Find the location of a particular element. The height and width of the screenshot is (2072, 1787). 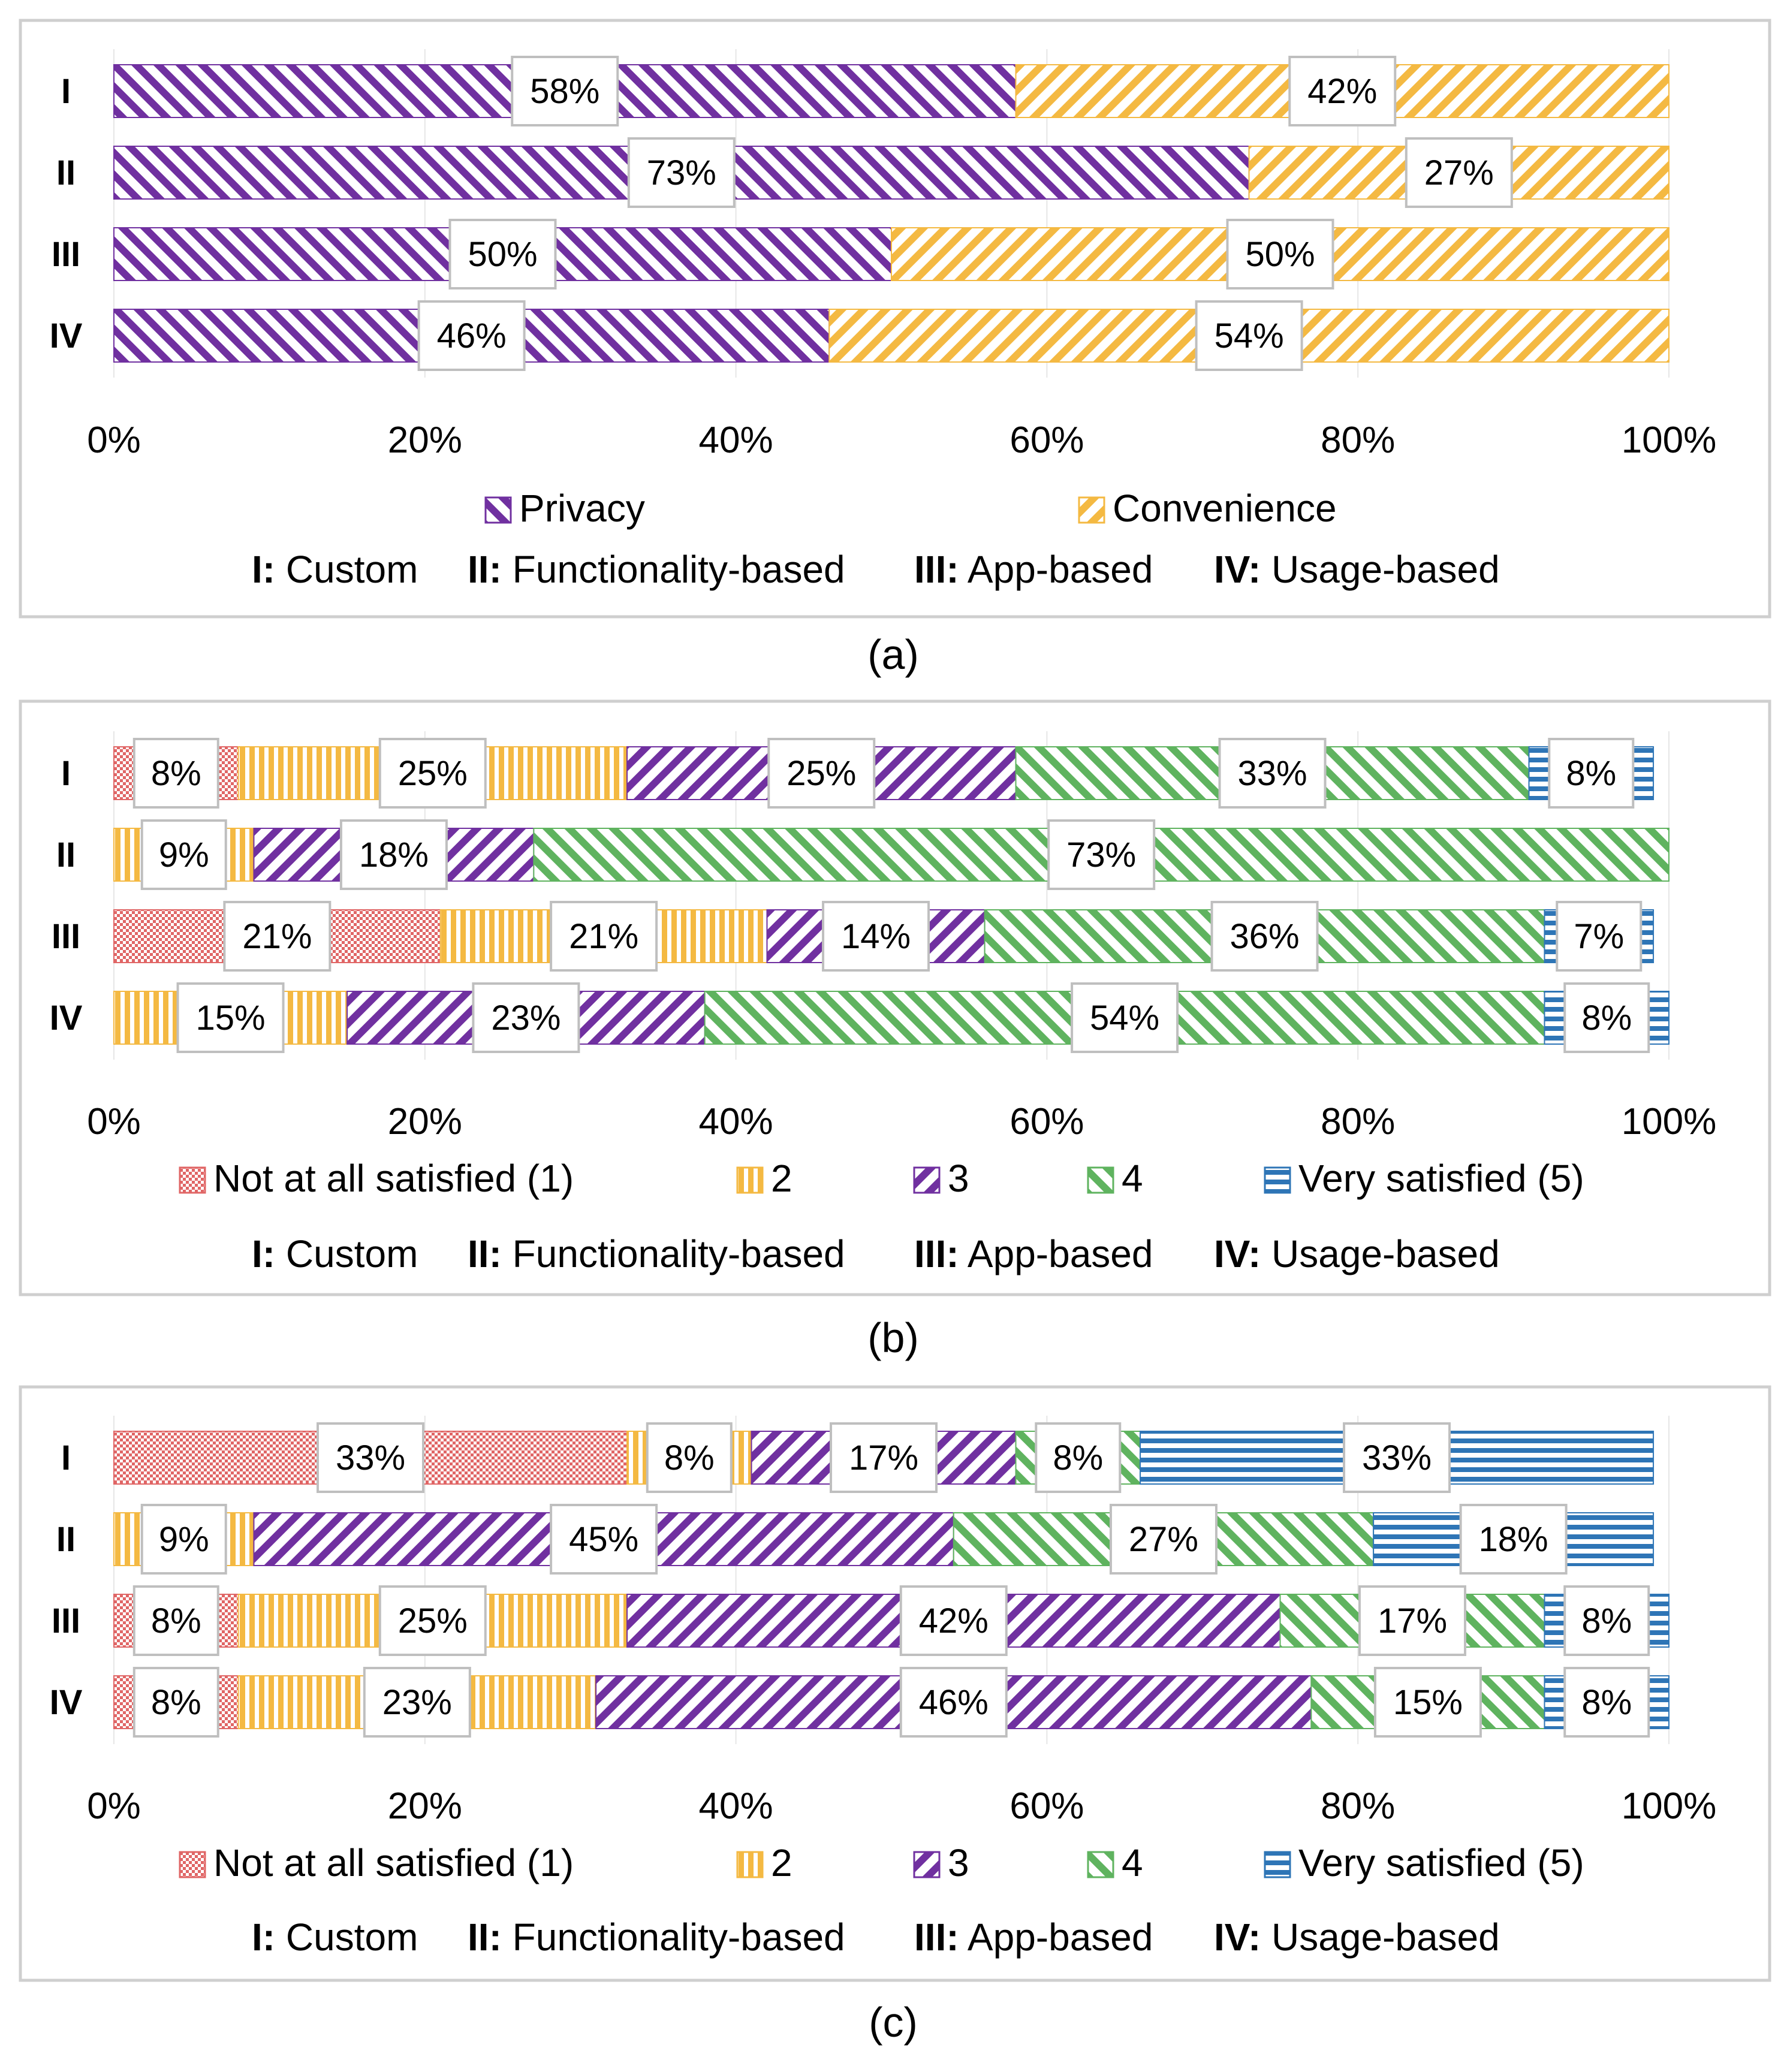

legend-item: Convenience is located at coordinates (1207, 509).